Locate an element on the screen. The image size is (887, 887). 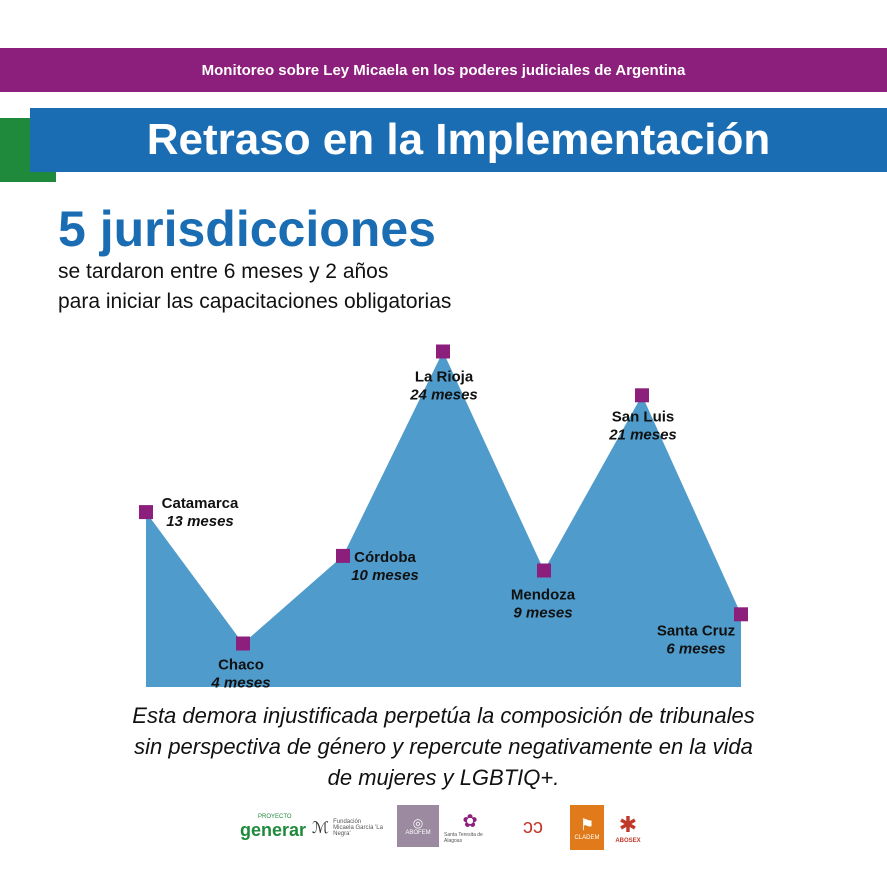
abosex-logo: ✱ ABOSEX is located at coordinates (628, 827).